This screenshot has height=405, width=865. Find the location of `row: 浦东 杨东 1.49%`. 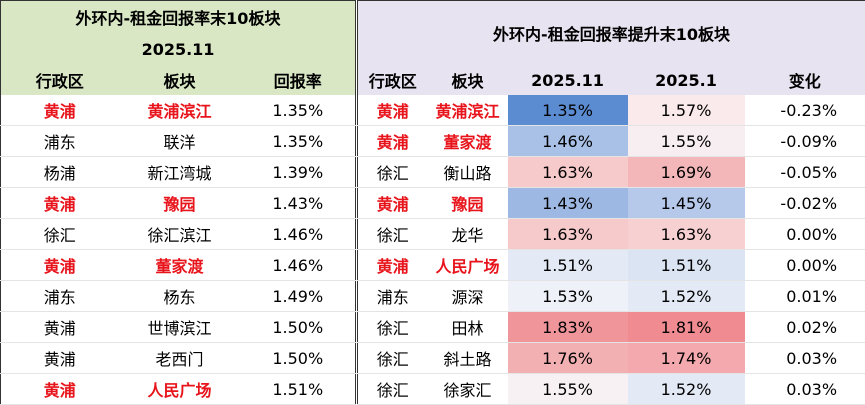

row: 浦东 杨东 1.49% is located at coordinates (178, 296).